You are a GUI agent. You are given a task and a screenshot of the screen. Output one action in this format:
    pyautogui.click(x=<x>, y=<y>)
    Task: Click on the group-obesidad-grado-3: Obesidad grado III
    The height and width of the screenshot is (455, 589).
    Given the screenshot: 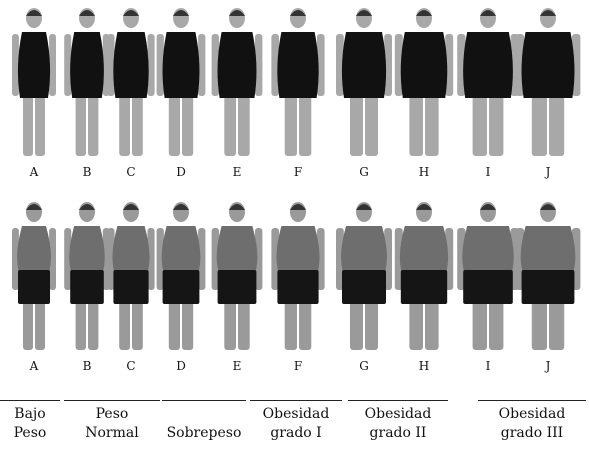 What is the action you would take?
    pyautogui.click(x=532, y=426)
    